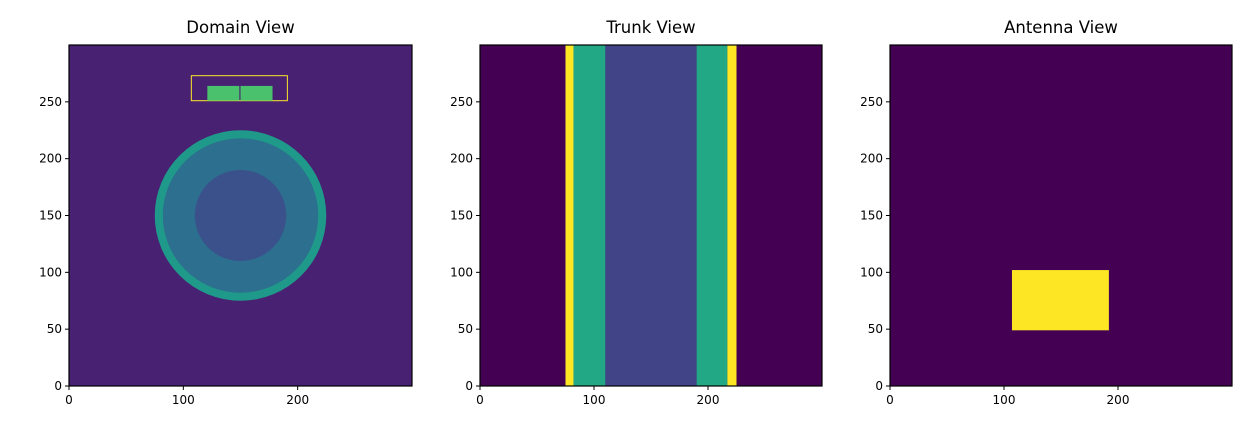  I want to click on panel-title: Domain View, so click(240, 27).